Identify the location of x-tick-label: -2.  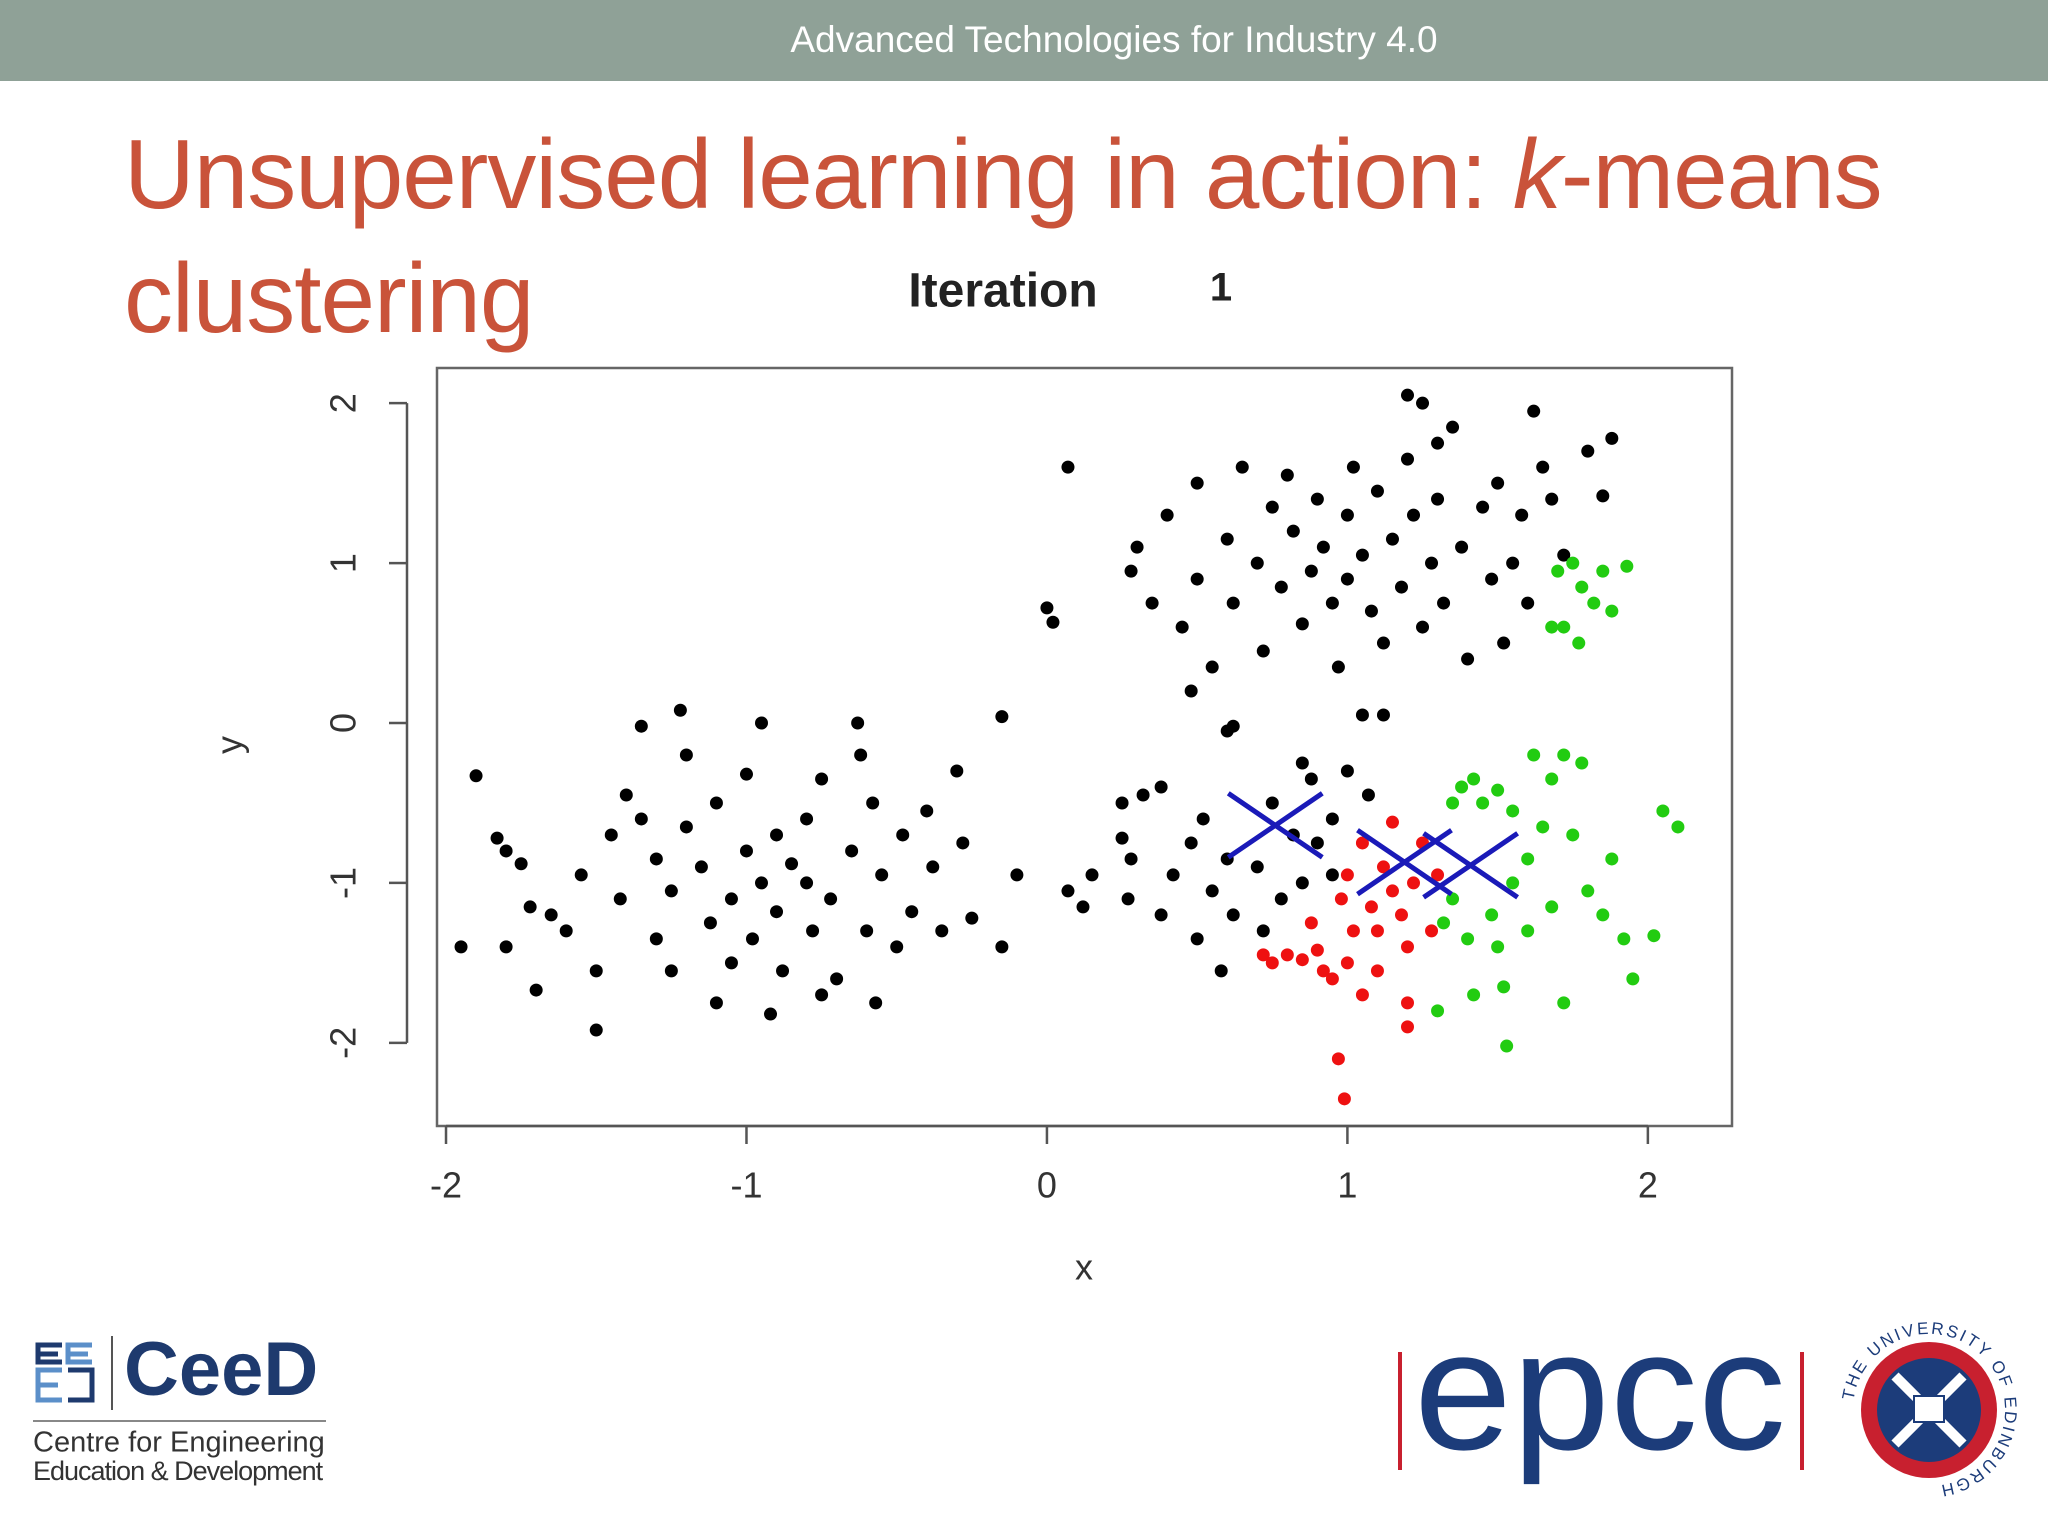
(446, 1185).